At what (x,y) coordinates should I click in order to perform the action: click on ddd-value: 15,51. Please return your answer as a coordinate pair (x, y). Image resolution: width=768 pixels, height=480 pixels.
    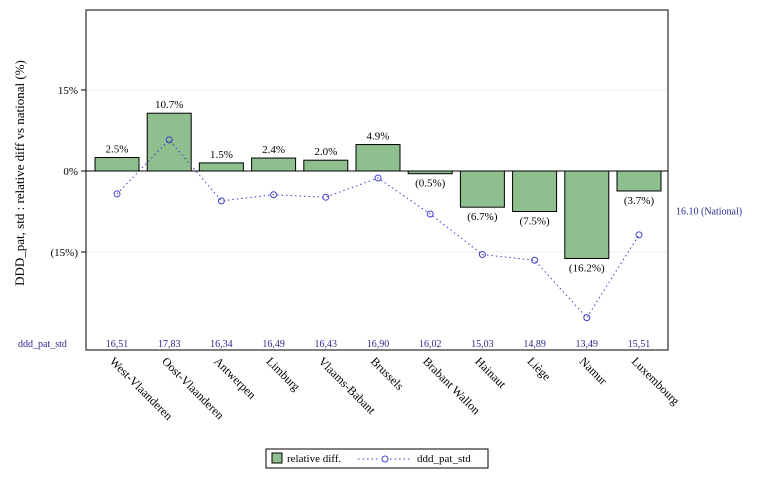
    Looking at the image, I should click on (639, 344).